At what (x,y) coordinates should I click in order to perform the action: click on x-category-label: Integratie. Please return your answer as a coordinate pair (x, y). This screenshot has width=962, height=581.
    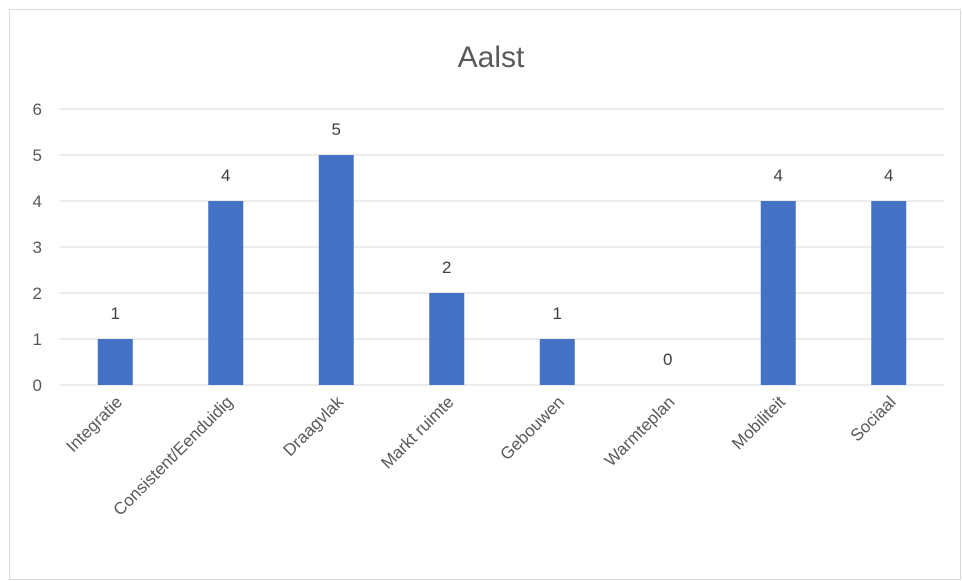
    Looking at the image, I should click on (95, 424).